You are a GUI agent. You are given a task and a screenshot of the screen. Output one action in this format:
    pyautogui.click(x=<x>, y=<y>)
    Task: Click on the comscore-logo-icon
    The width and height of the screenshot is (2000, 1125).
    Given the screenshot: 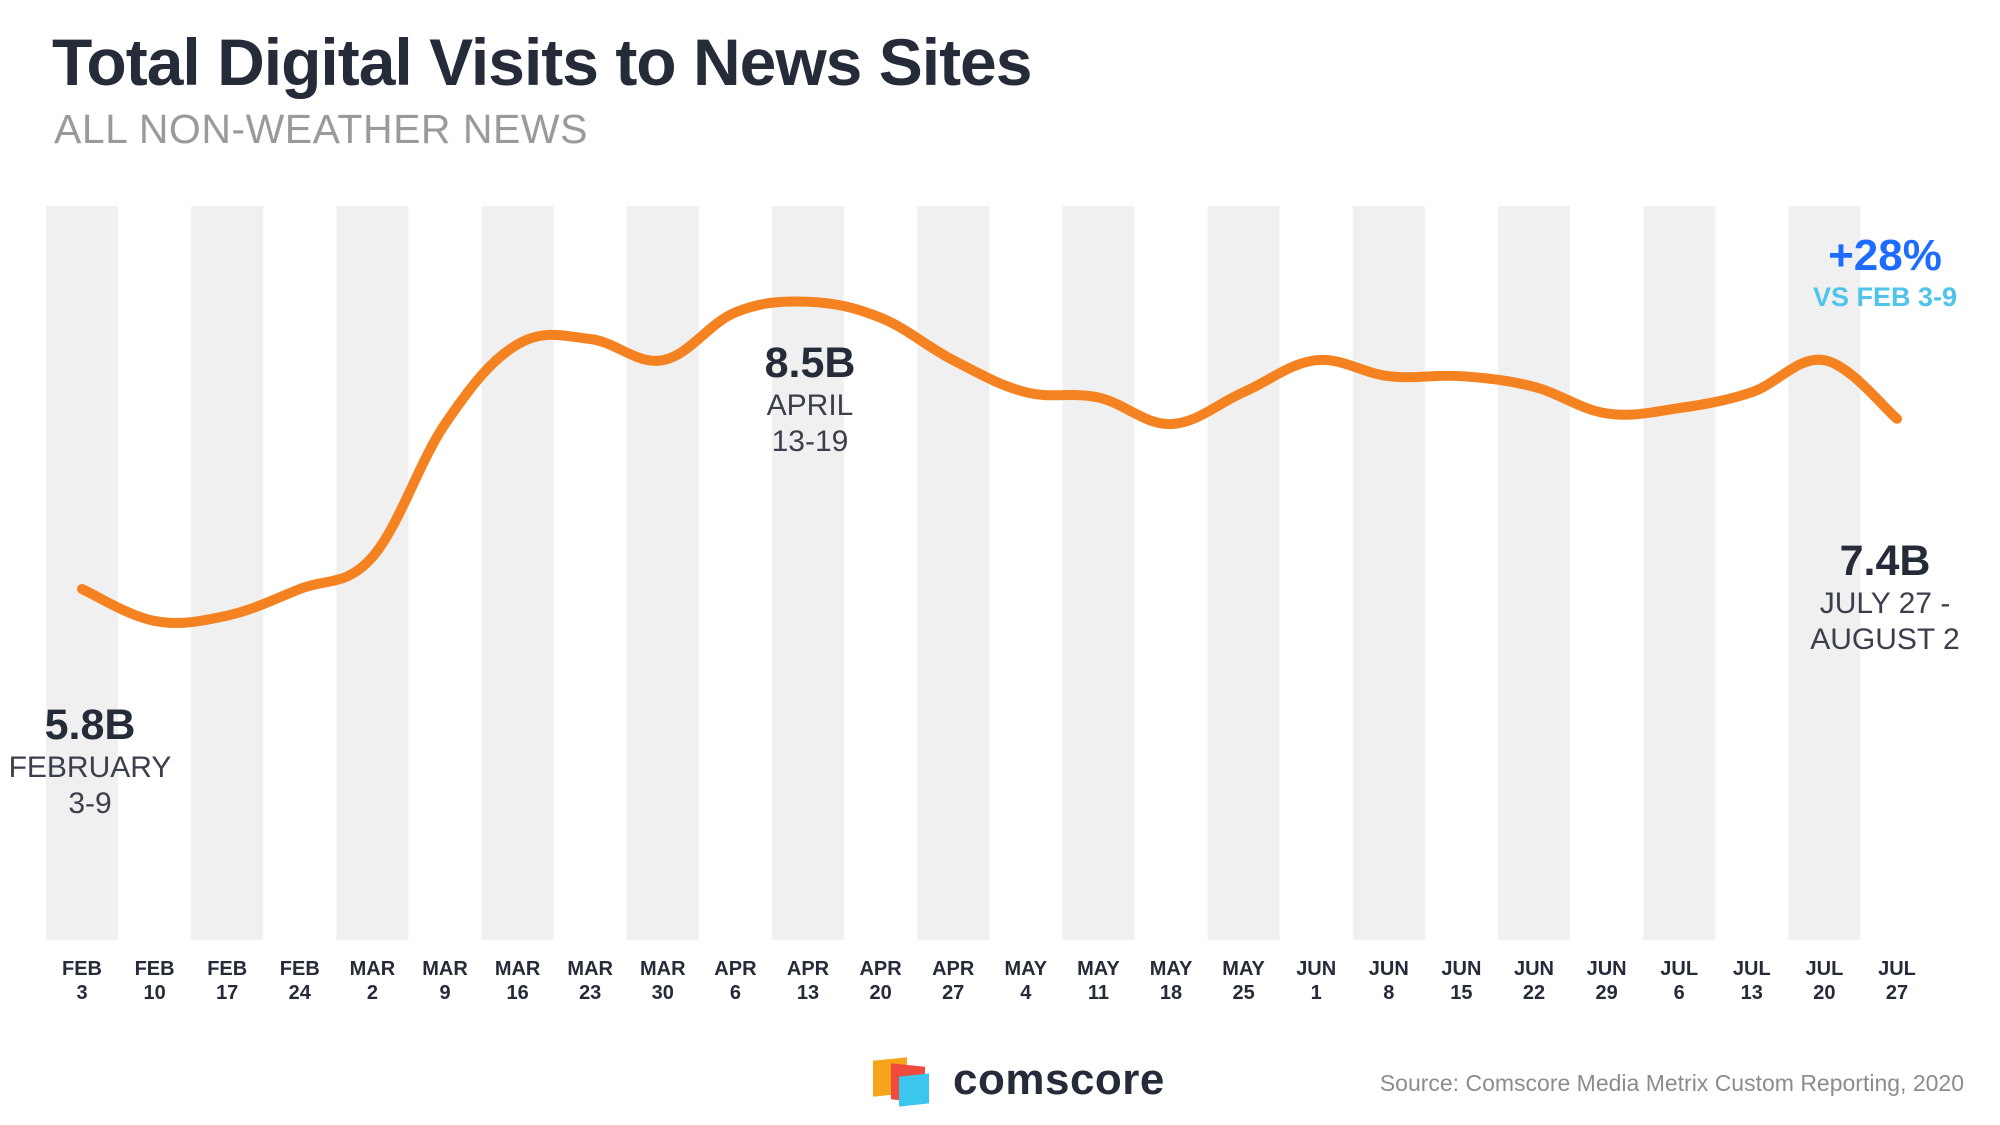 What is the action you would take?
    pyautogui.click(x=901, y=1081)
    